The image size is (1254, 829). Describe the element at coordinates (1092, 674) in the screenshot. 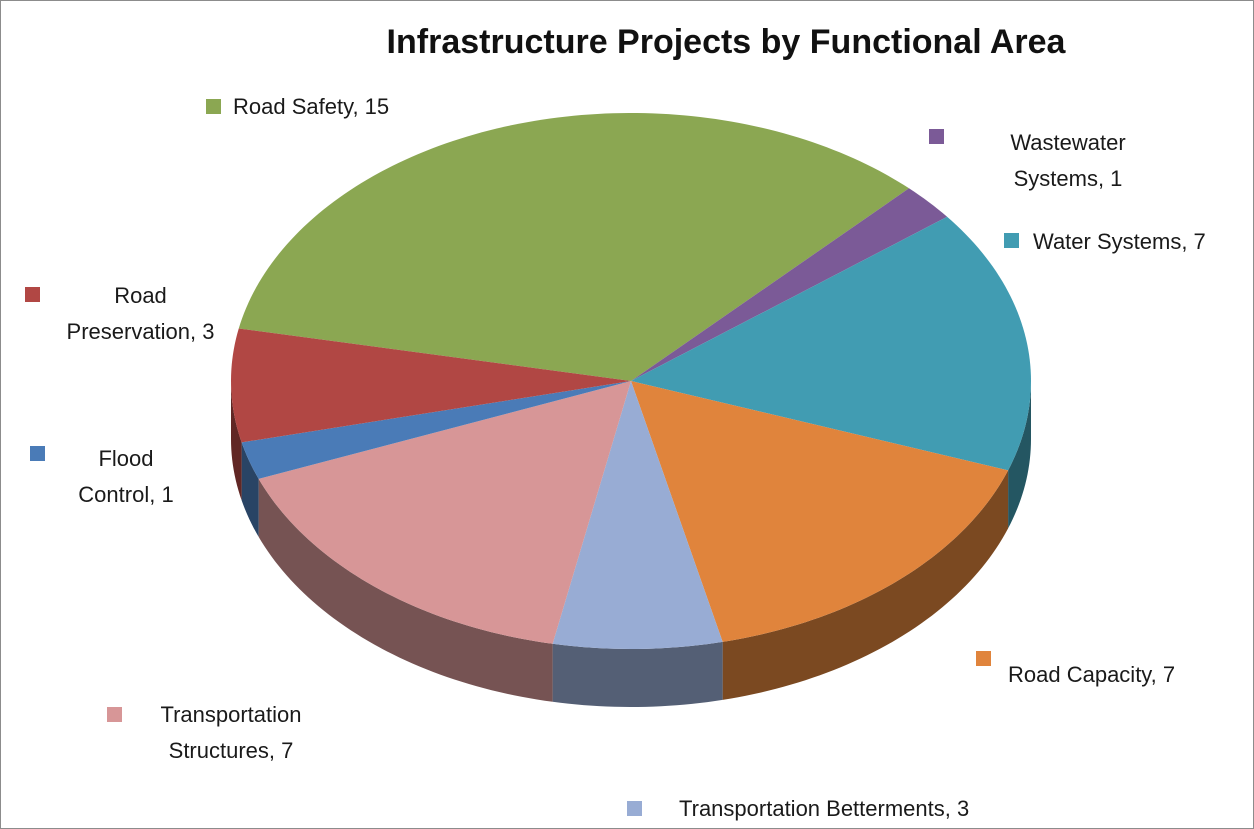

I see `data-label: Road Capacity, 7` at that location.